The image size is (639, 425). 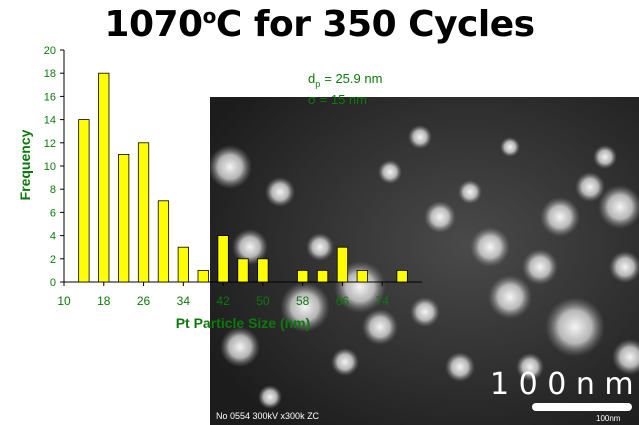 I want to click on svg-text:dp= 25.9 nm: dp = 25.9 nm, so click(x=345, y=80).